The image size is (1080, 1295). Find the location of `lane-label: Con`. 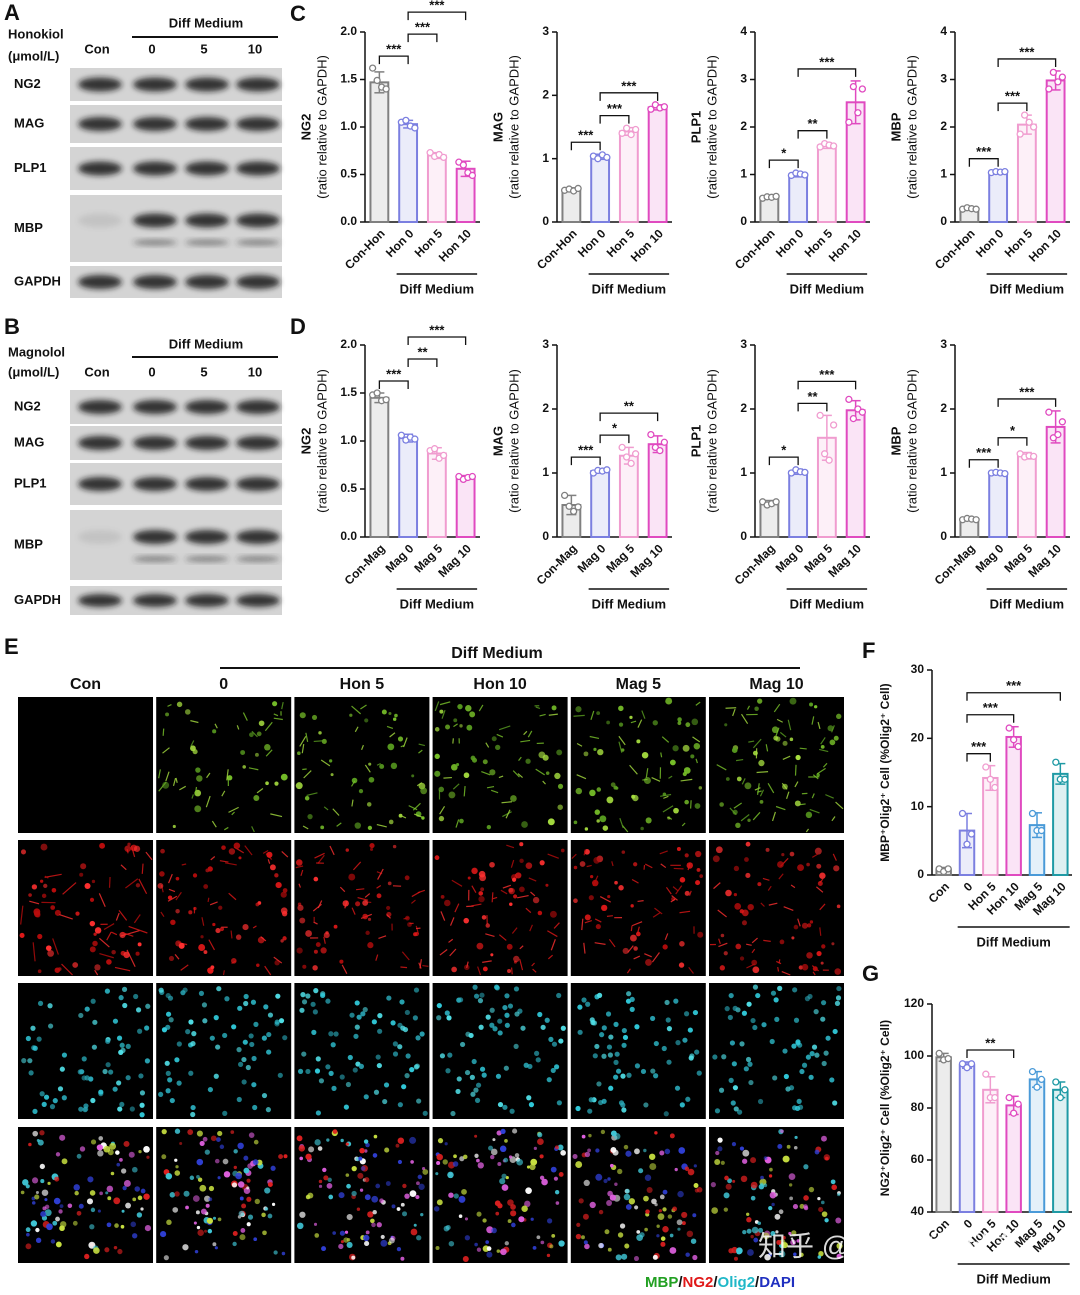

lane-label: Con is located at coordinates (96, 371).